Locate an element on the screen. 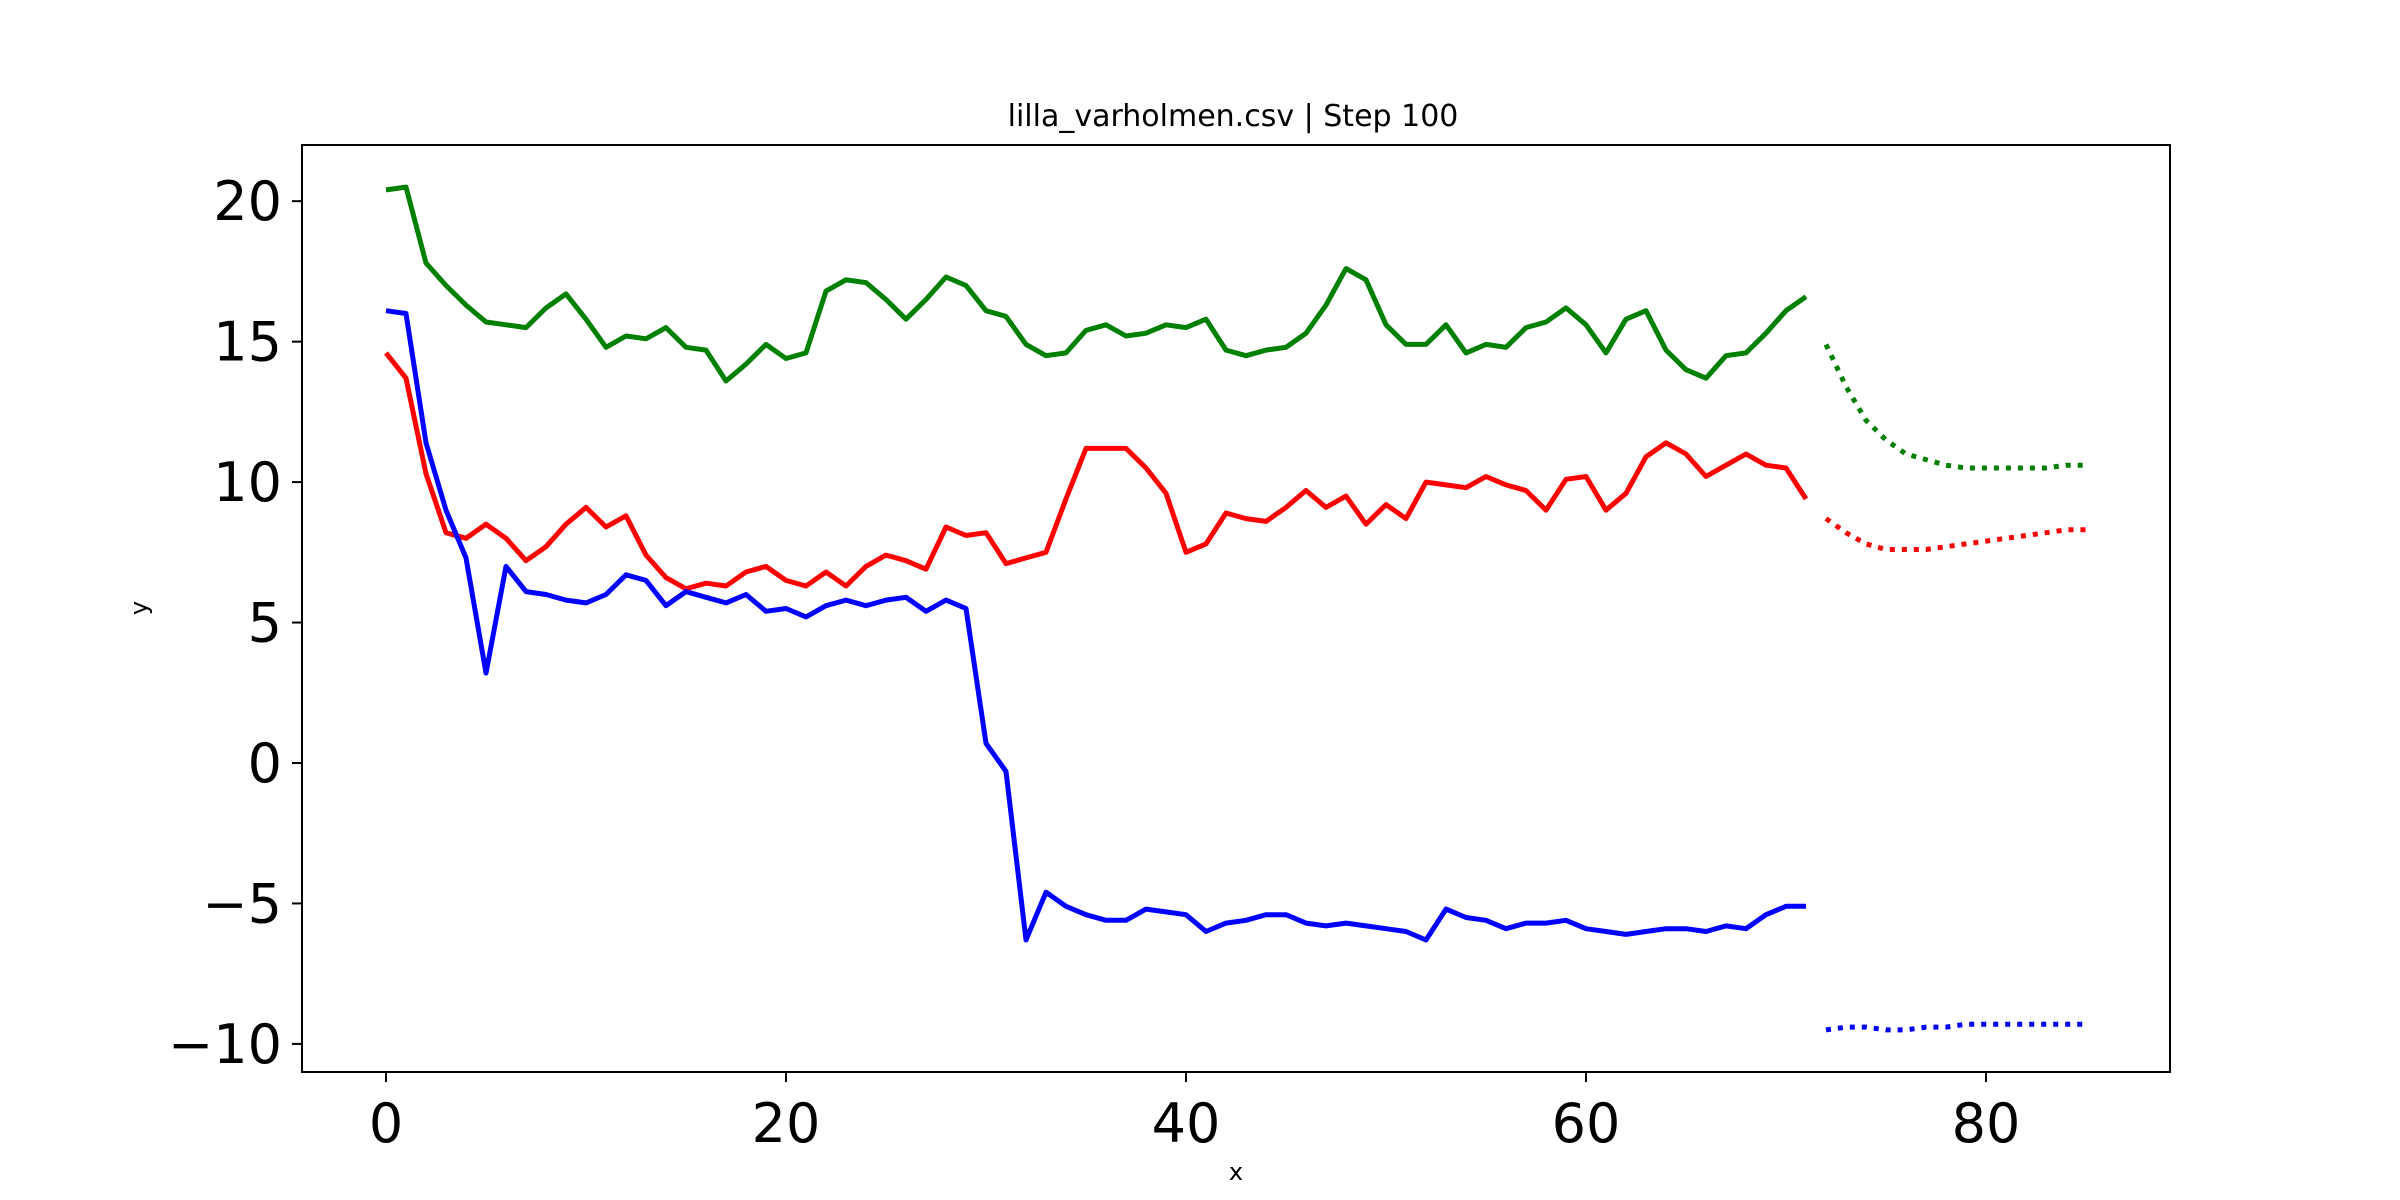  y-tick-label: 5 is located at coordinates (265, 623).